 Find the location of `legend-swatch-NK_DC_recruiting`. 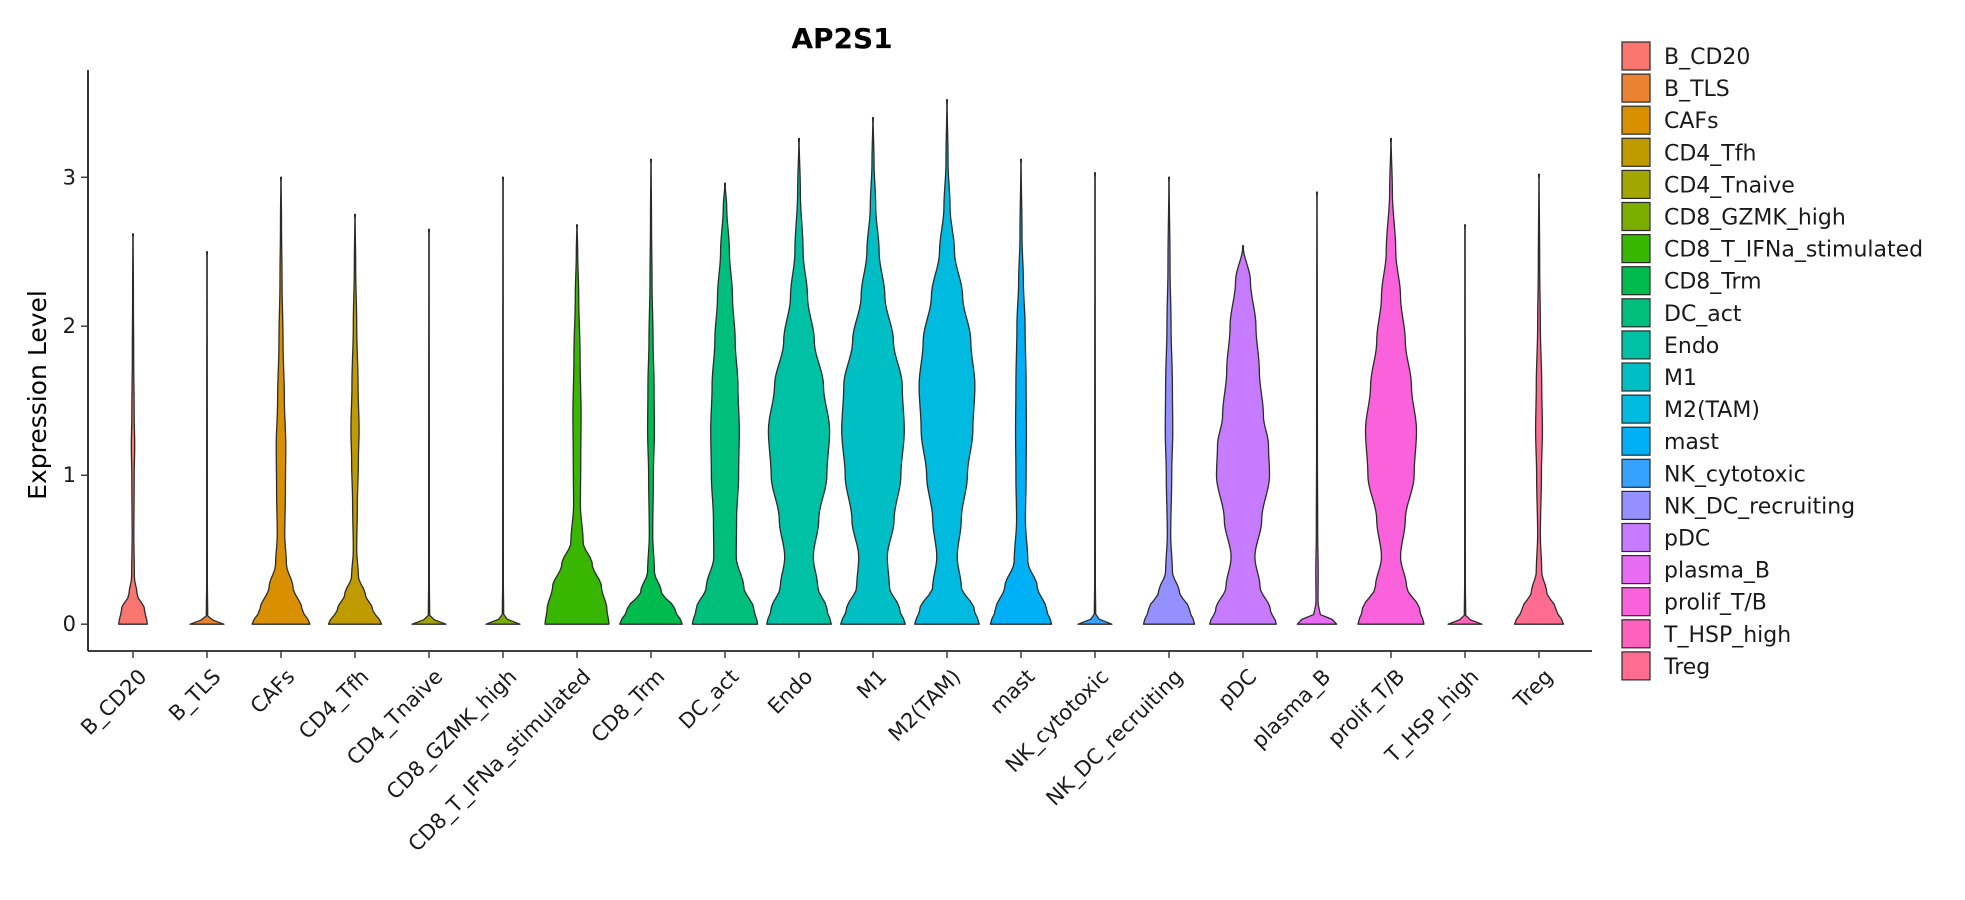

legend-swatch-NK_DC_recruiting is located at coordinates (1636, 505).